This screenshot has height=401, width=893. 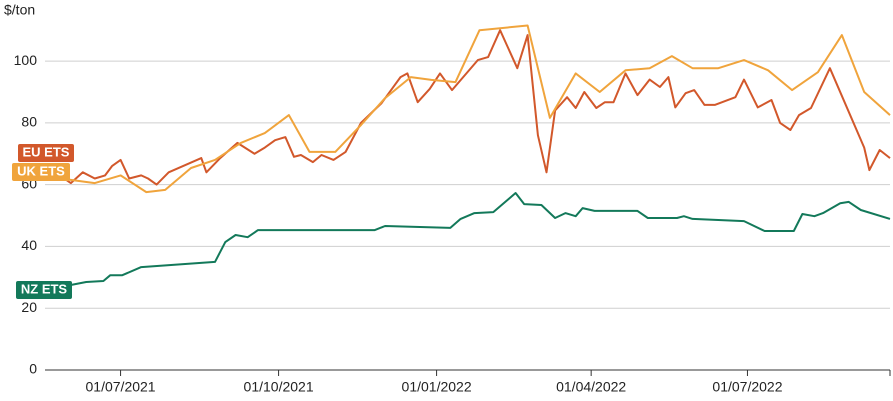 I want to click on y-tick-label: 80, so click(x=29, y=122).